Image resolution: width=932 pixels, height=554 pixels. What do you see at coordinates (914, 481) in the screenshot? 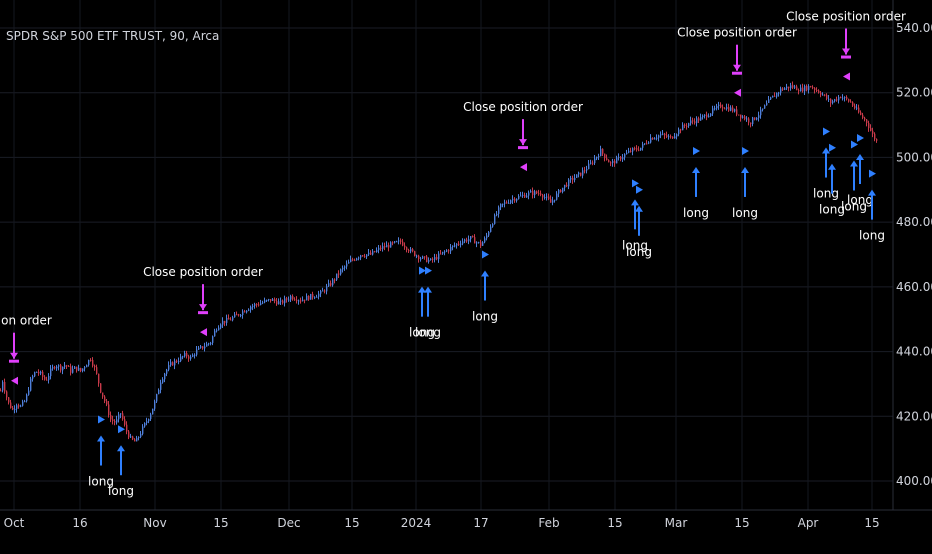
I see `y-tick-label: 400.00` at bounding box center [914, 481].